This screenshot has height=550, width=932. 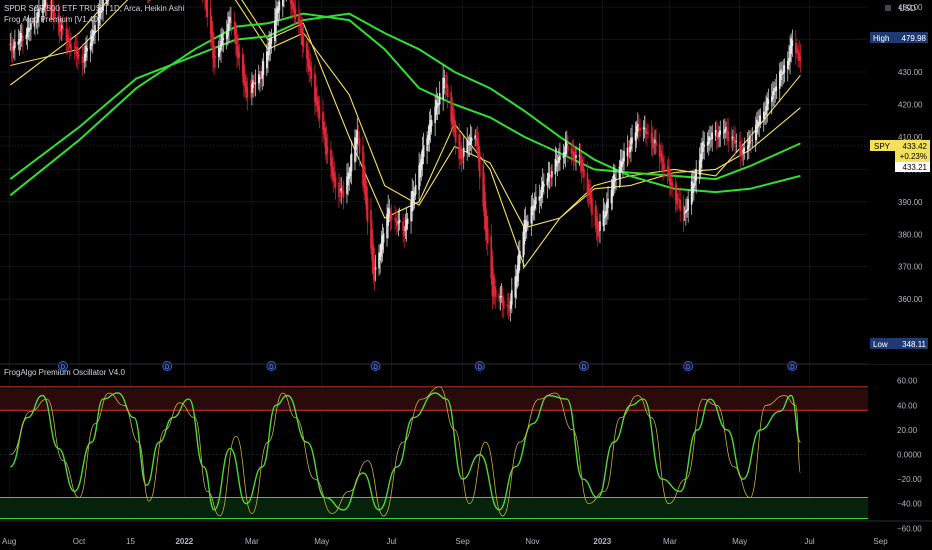 I want to click on currency-label: USD, so click(x=907, y=8).